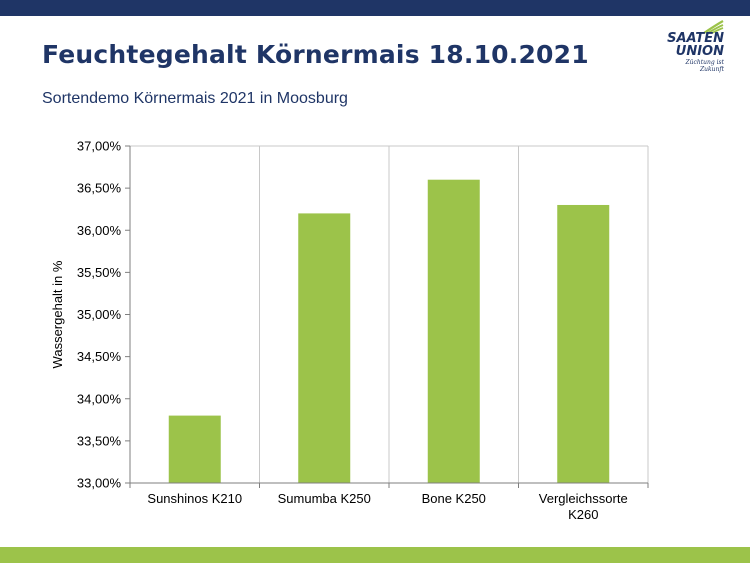  Describe the element at coordinates (99, 230) in the screenshot. I see `y-tick-label: 36,00%` at that location.